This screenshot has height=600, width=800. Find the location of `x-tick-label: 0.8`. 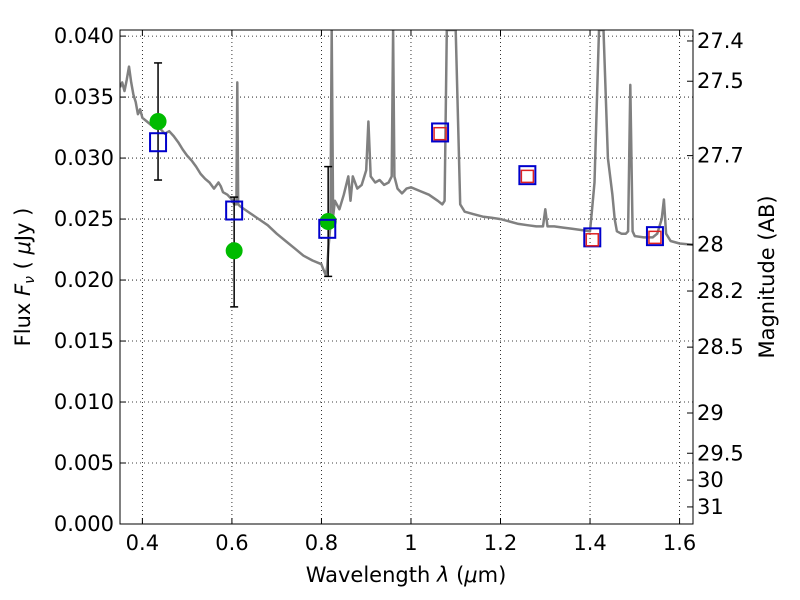

x-tick-label: 0.8 is located at coordinates (321, 543).